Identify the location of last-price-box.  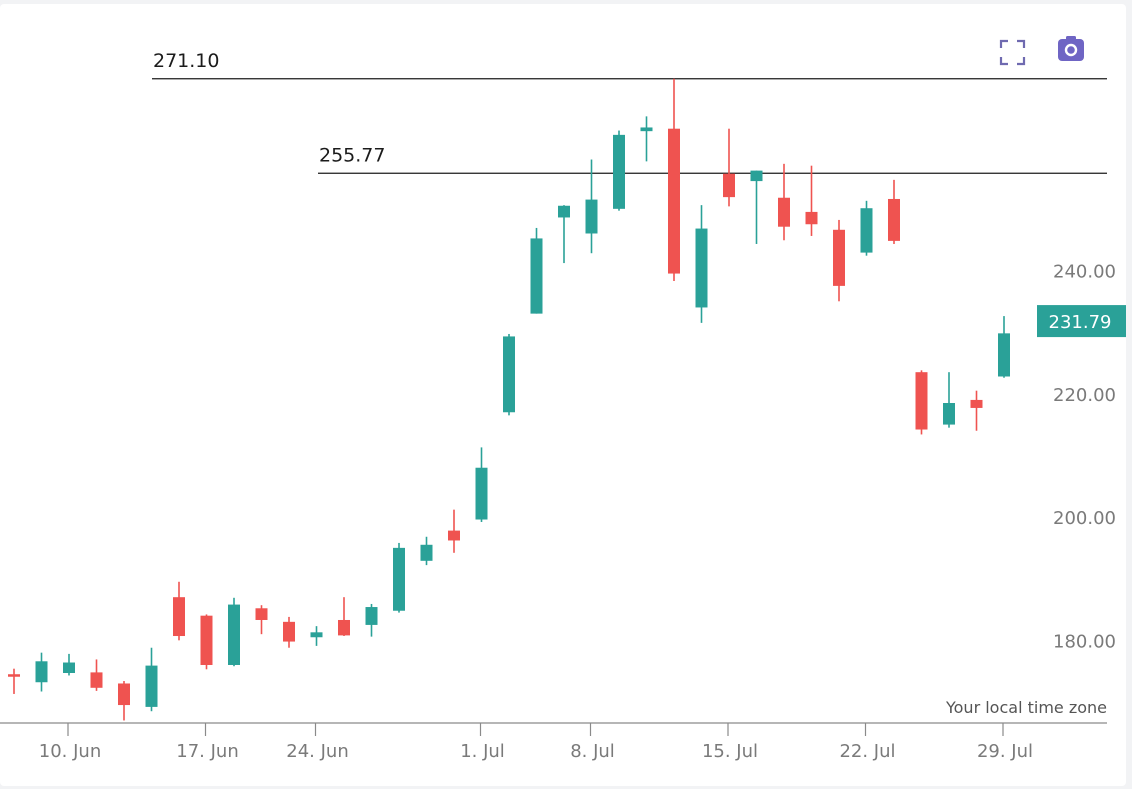
(1081, 321).